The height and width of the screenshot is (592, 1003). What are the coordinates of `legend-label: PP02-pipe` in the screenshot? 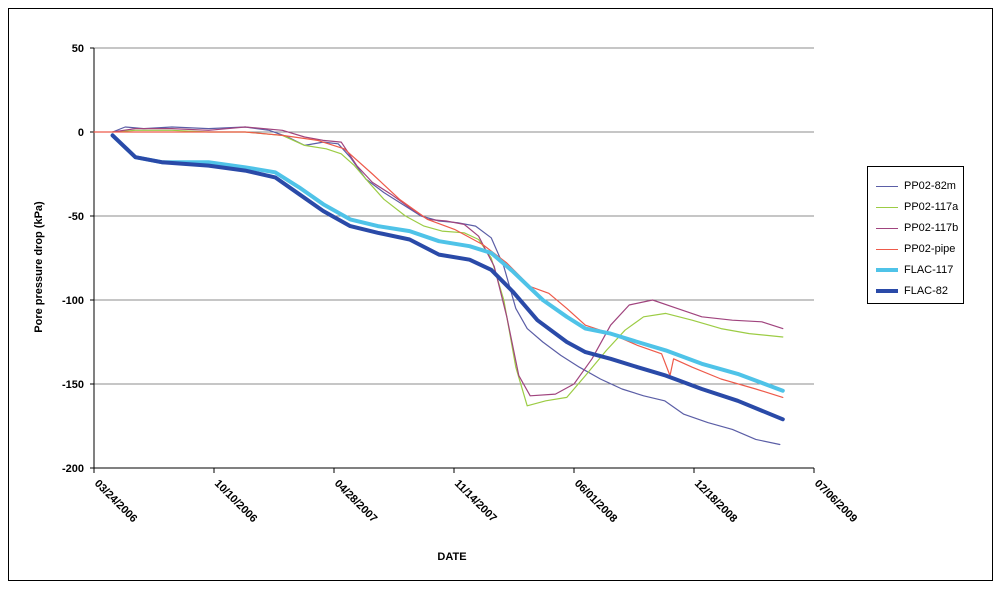 It's located at (930, 249).